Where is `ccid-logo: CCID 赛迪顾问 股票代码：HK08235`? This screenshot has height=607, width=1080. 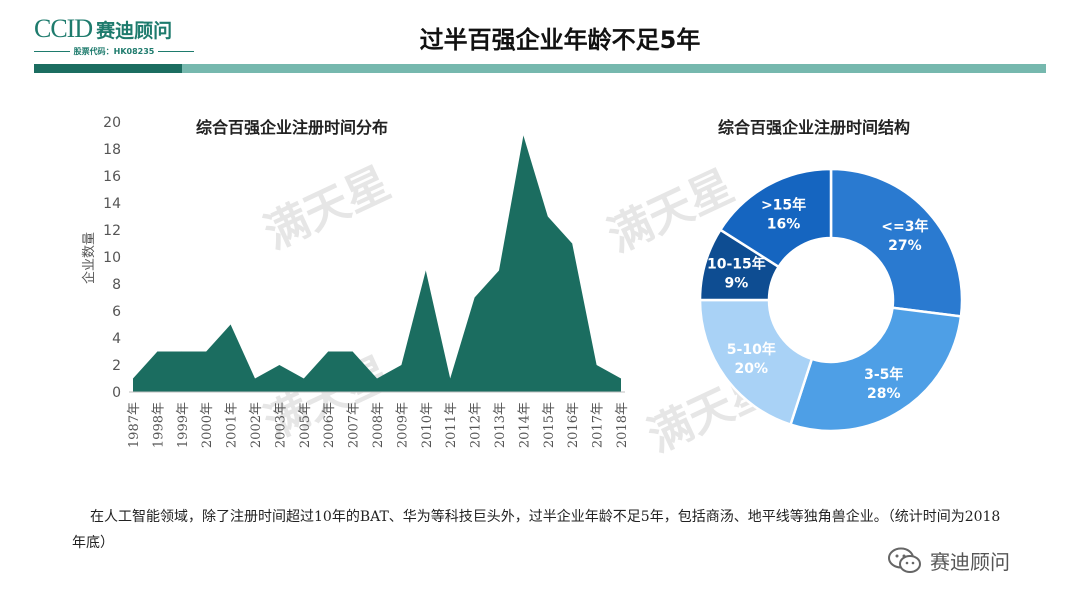 ccid-logo: CCID 赛迪顾问 股票代码：HK08235 is located at coordinates (114, 35).